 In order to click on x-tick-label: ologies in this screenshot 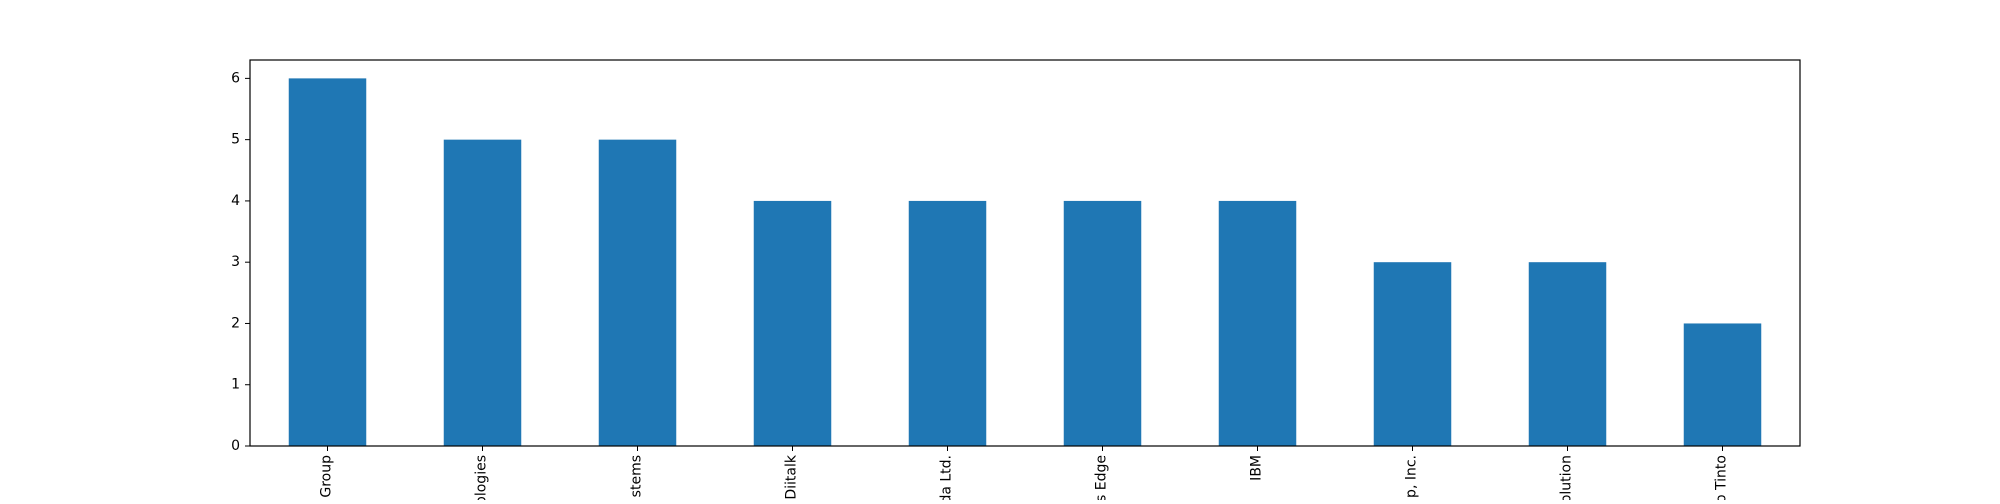, I will do `click(482, 477)`.